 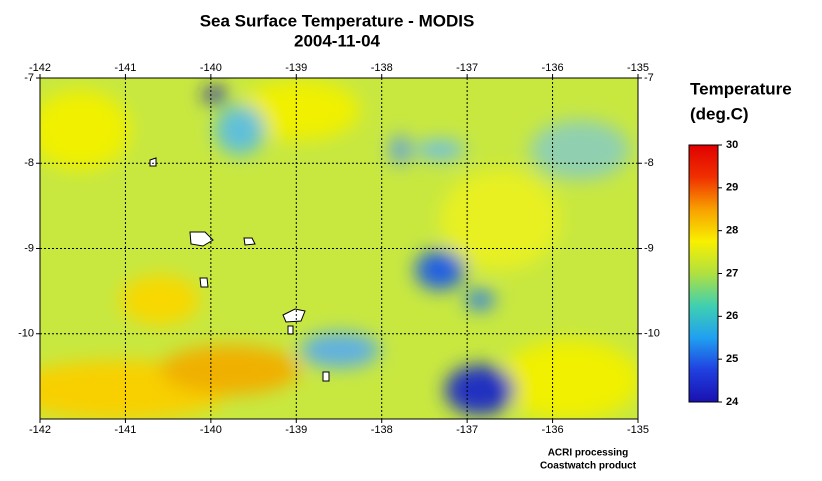 I want to click on colorbar, so click(x=703, y=273).